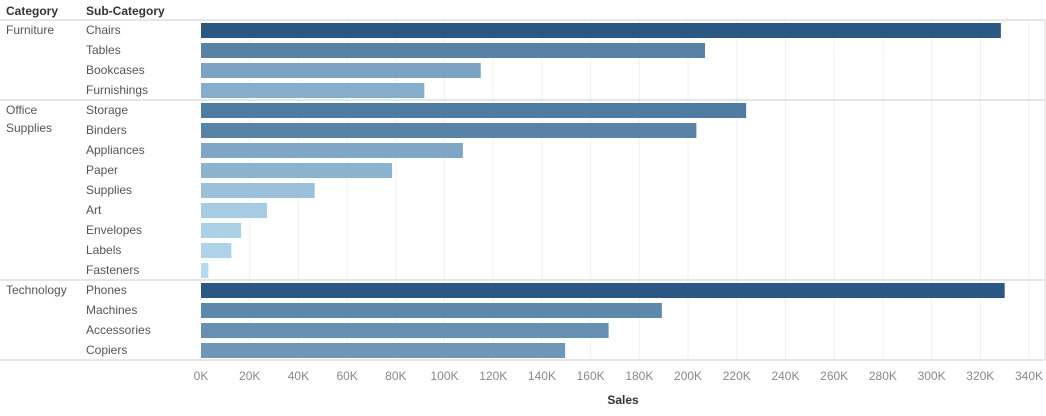  I want to click on bar-supplies, so click(258, 190).